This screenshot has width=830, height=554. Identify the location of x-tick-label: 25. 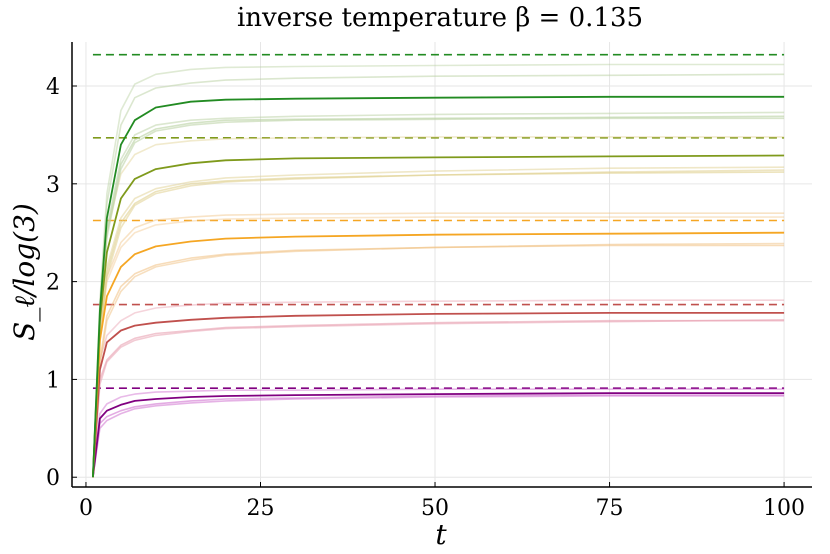
(260, 508).